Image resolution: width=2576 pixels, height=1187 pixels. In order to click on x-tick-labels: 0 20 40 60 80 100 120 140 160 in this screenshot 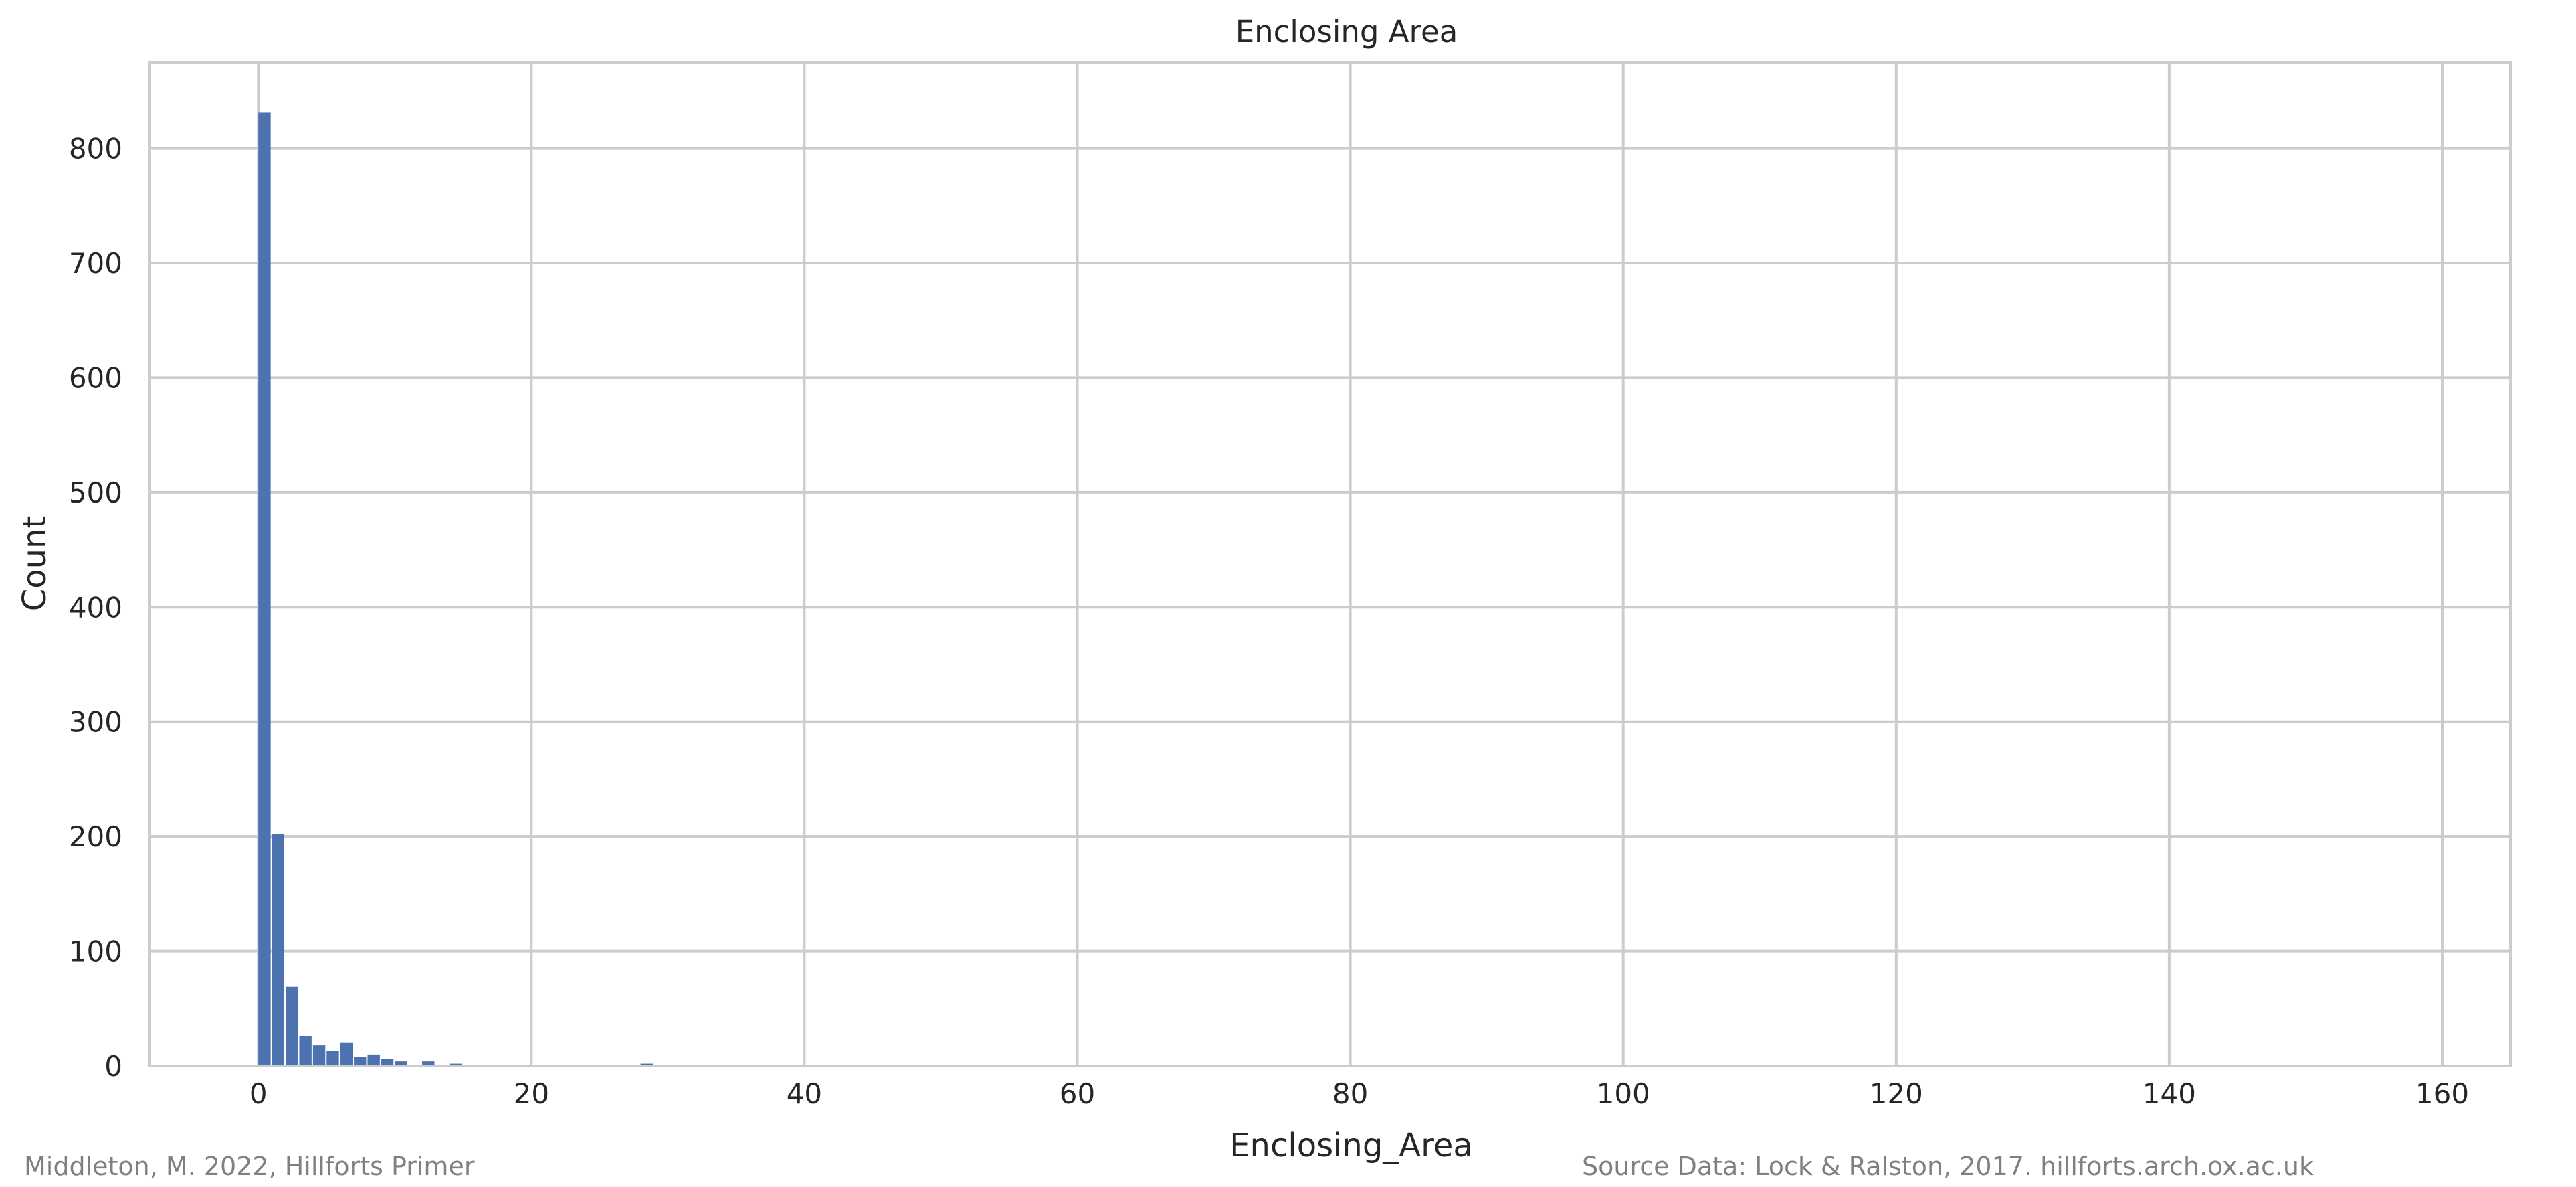, I will do `click(1359, 1094)`.